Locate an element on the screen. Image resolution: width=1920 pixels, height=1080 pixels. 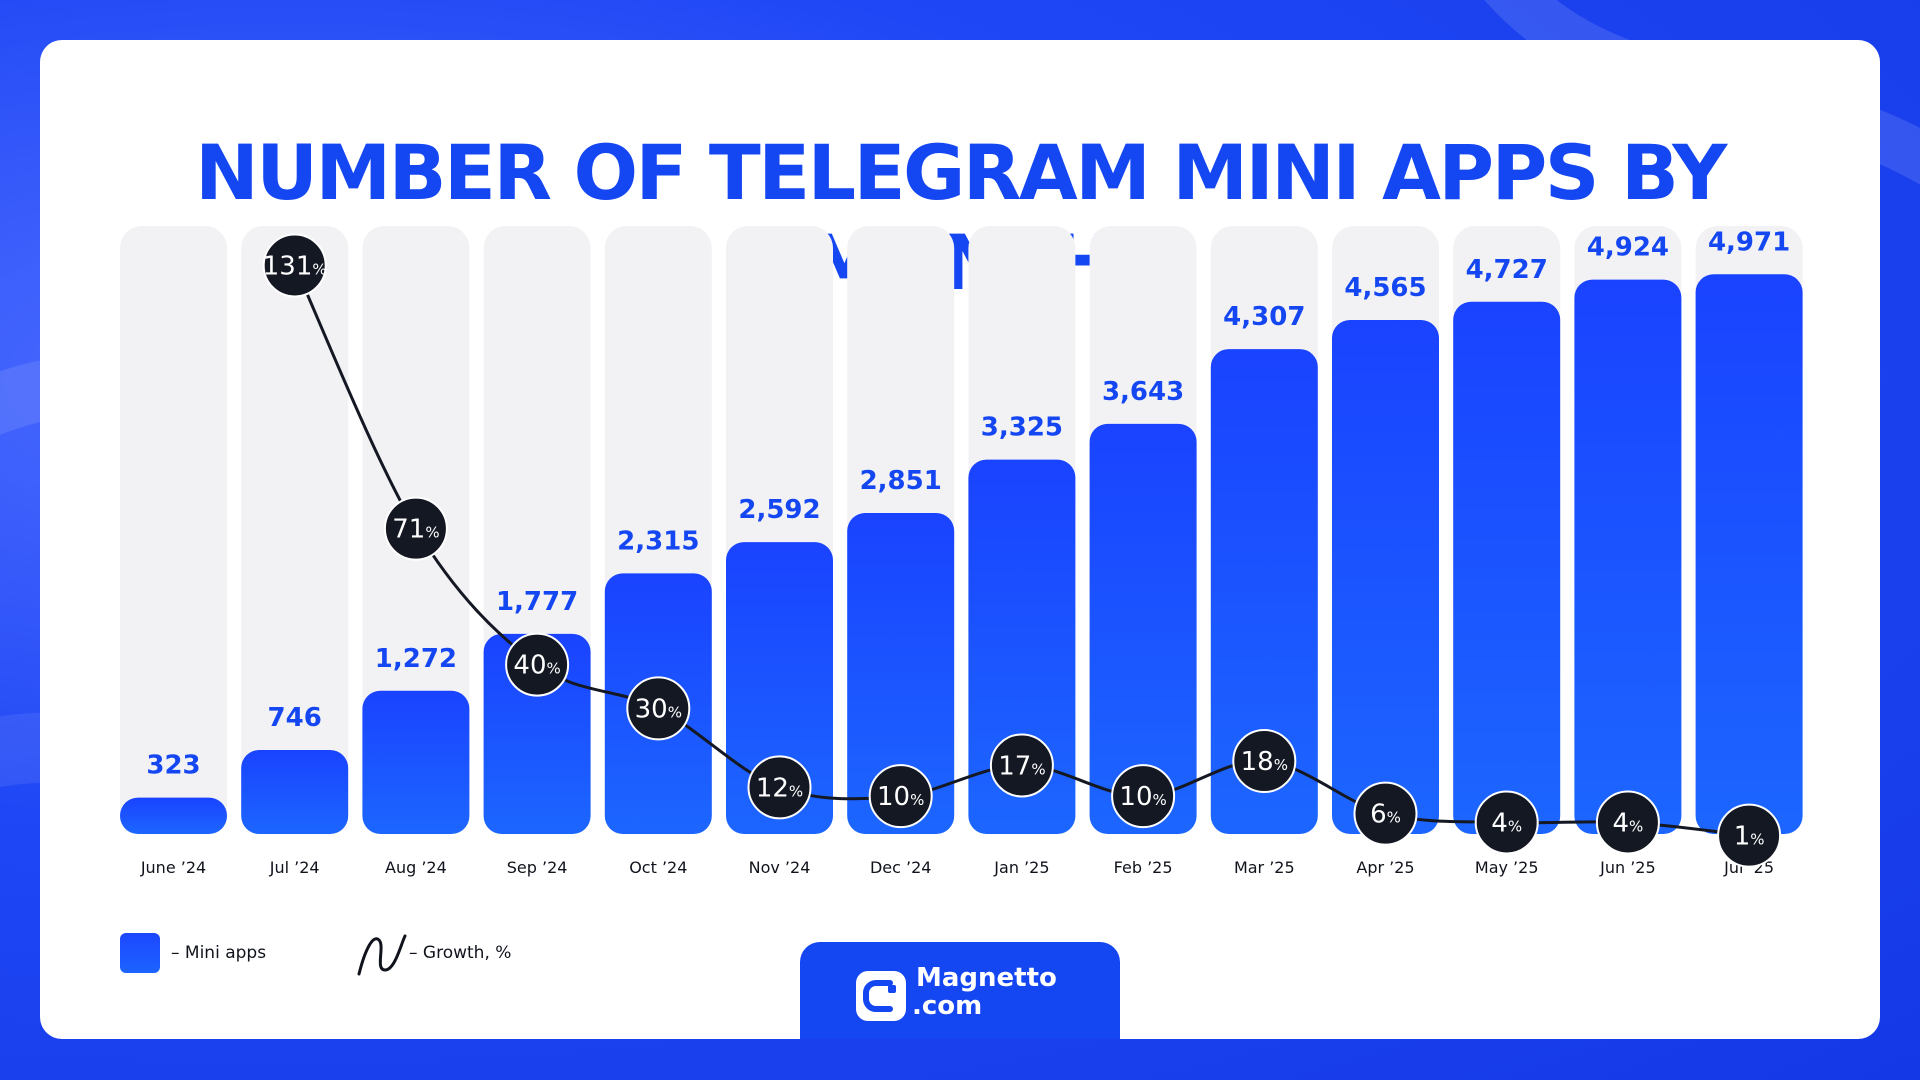
bar-value-label: 746 is located at coordinates (295, 718).